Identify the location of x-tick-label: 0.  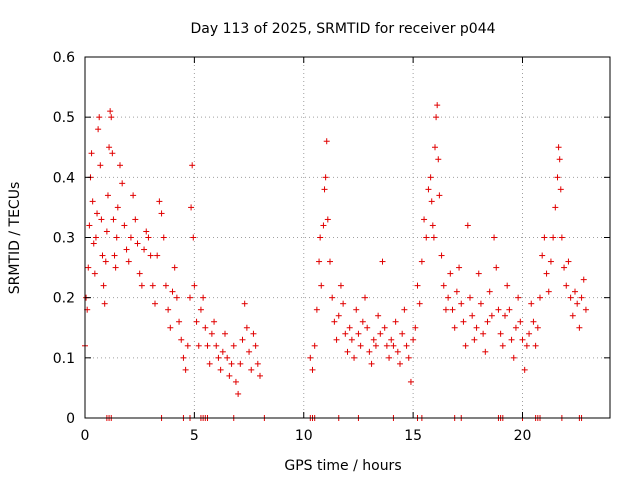
(85, 436).